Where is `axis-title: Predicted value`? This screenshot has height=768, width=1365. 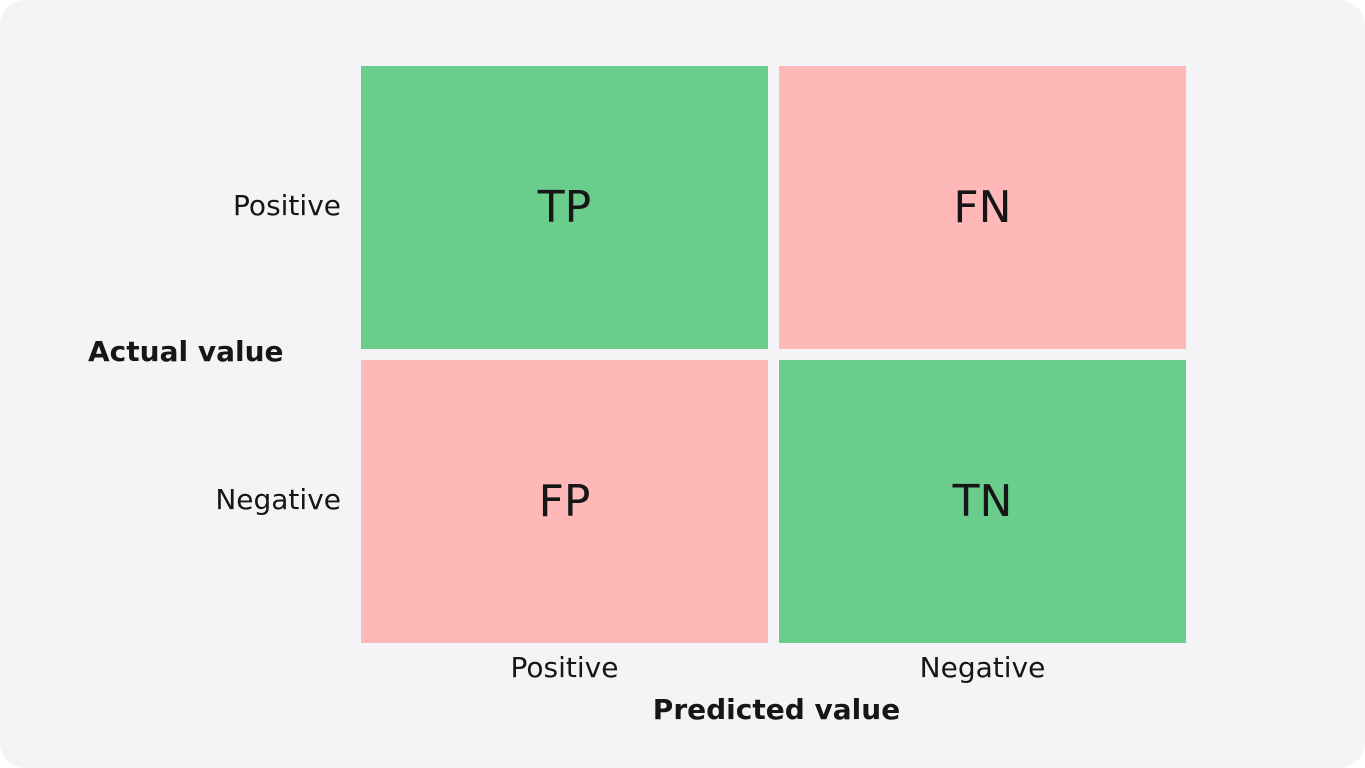 axis-title: Predicted value is located at coordinates (776, 709).